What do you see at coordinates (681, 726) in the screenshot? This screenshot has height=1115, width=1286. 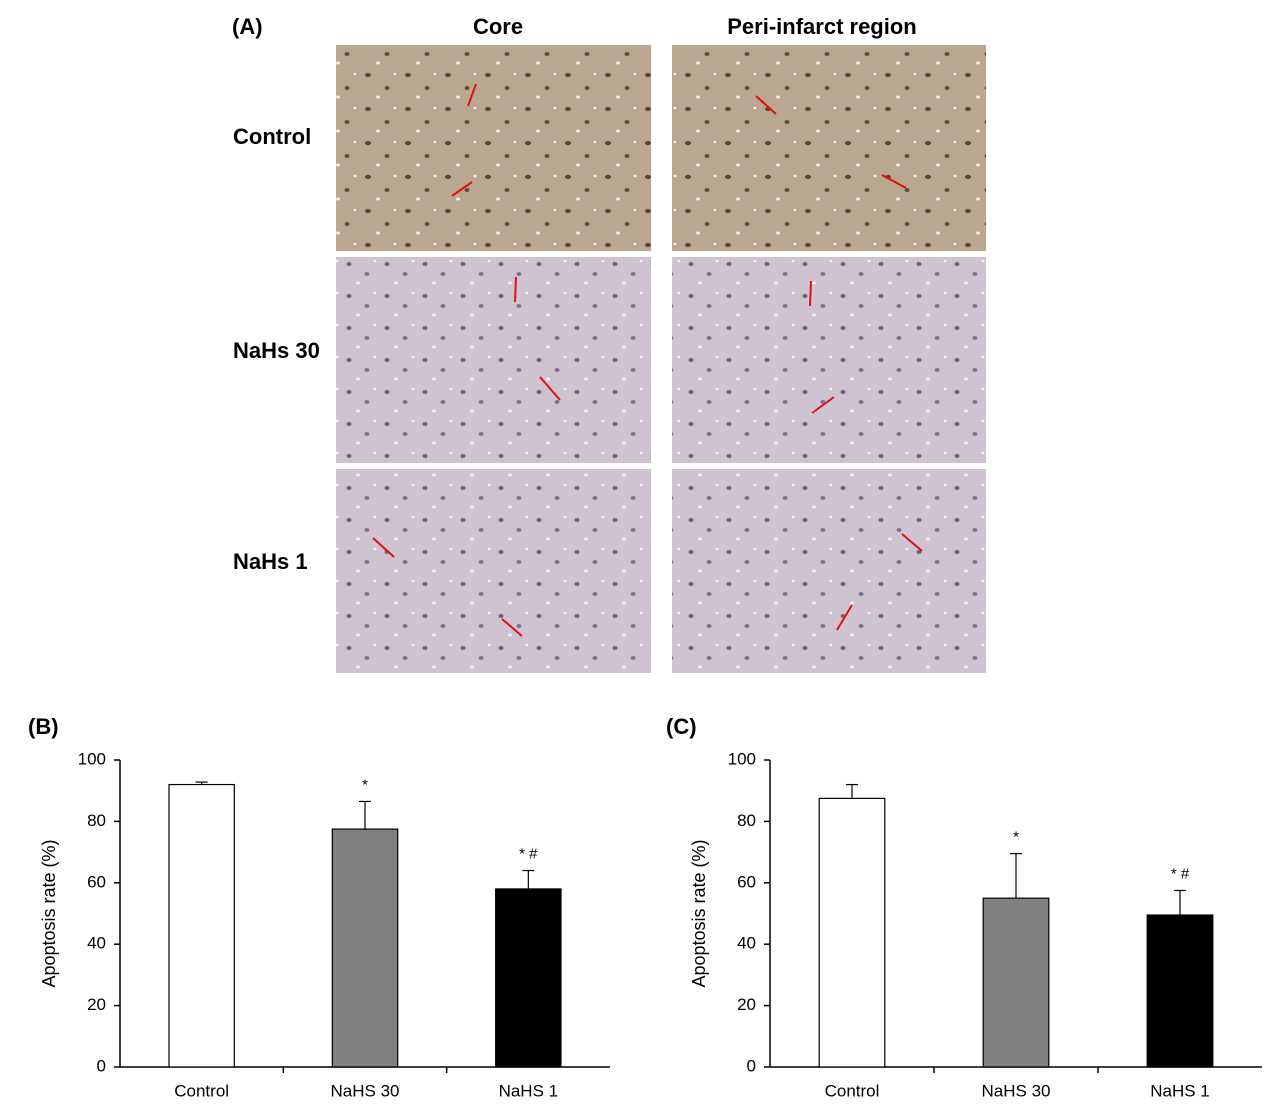 I see `panel-label: (C)` at bounding box center [681, 726].